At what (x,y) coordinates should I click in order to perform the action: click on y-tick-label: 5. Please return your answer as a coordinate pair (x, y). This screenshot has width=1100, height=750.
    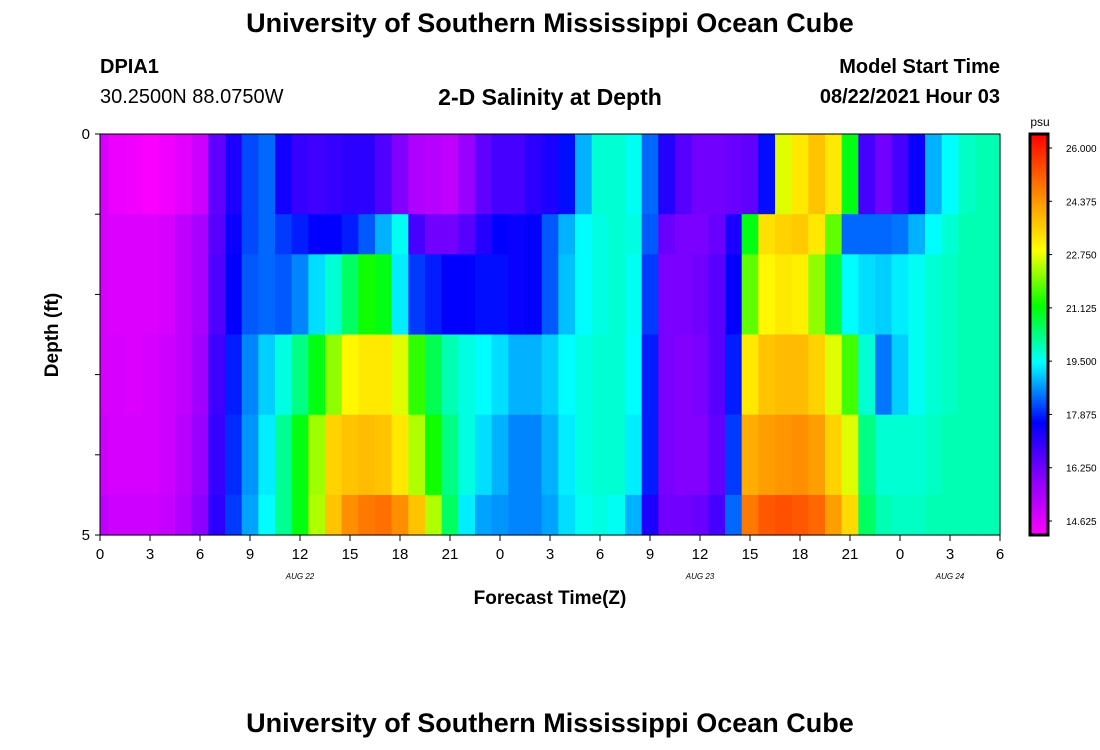
    Looking at the image, I should click on (86, 535).